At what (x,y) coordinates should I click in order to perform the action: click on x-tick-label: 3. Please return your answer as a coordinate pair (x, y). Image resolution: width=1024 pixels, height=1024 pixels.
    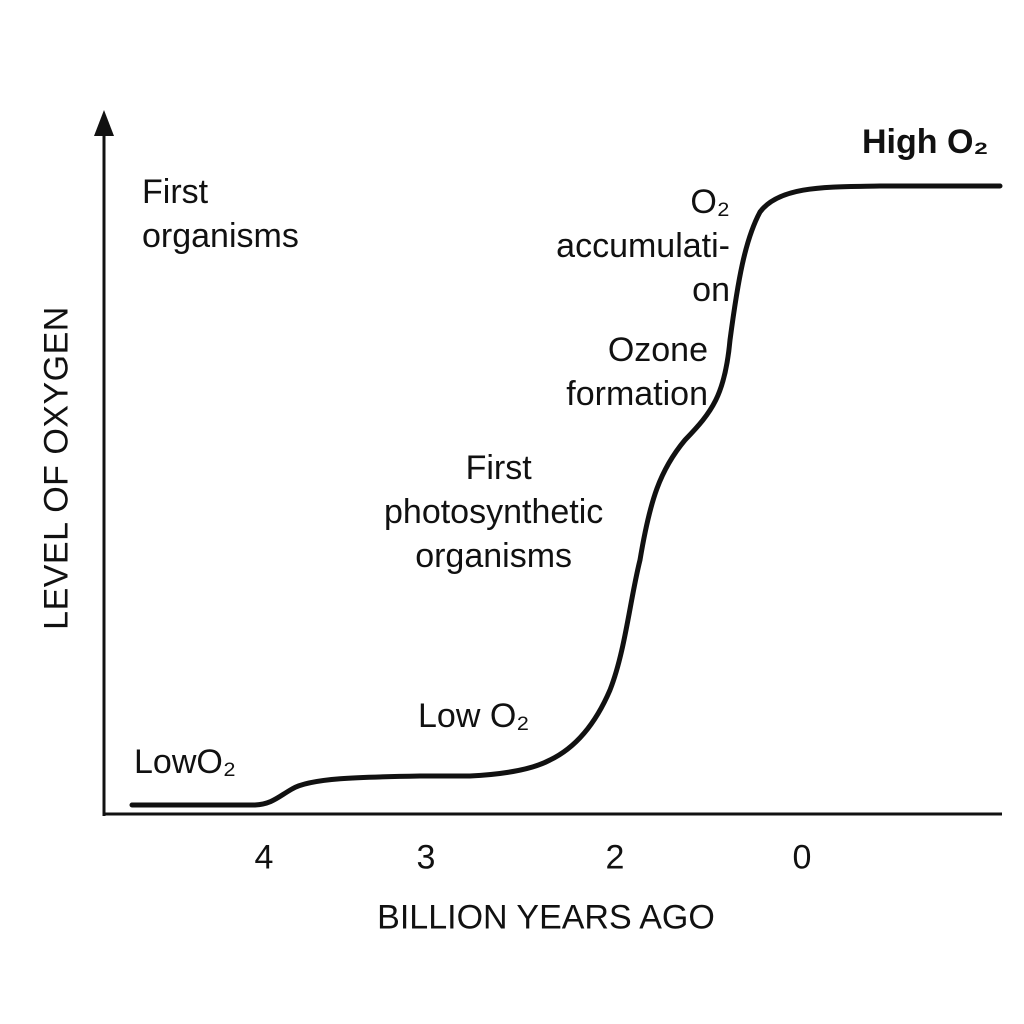
    Looking at the image, I should click on (426, 857).